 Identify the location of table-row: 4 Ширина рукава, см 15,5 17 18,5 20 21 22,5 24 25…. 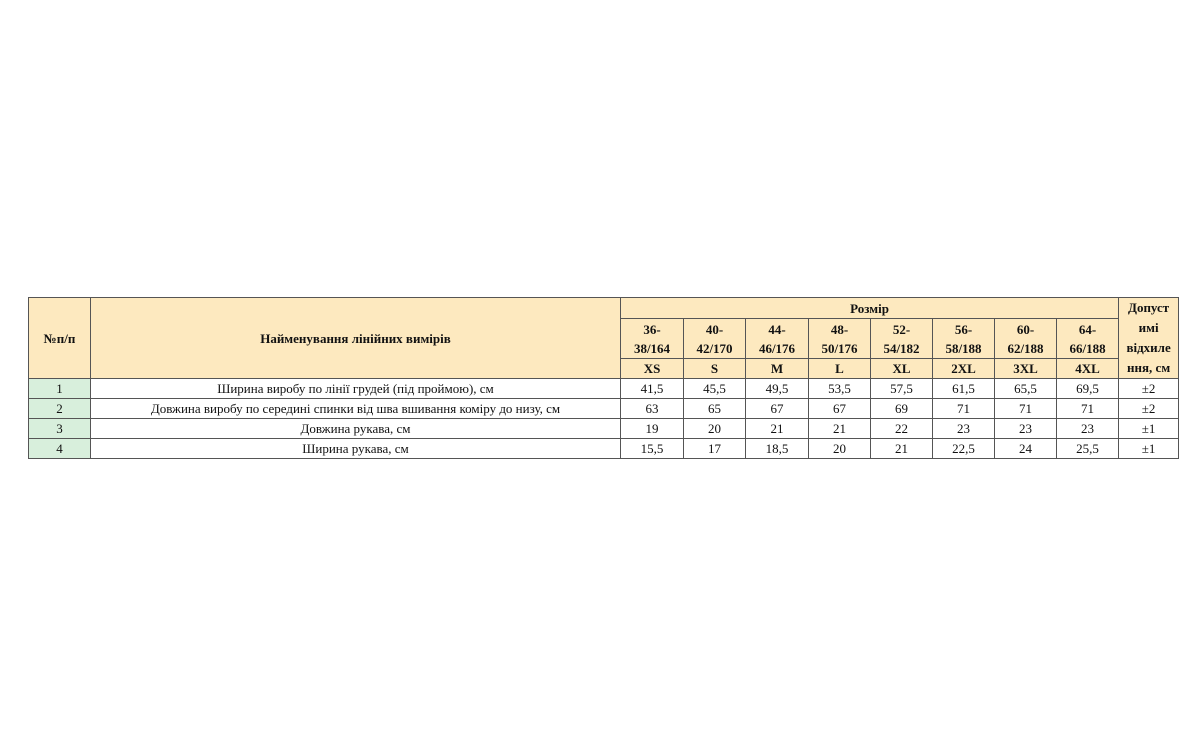
(604, 448).